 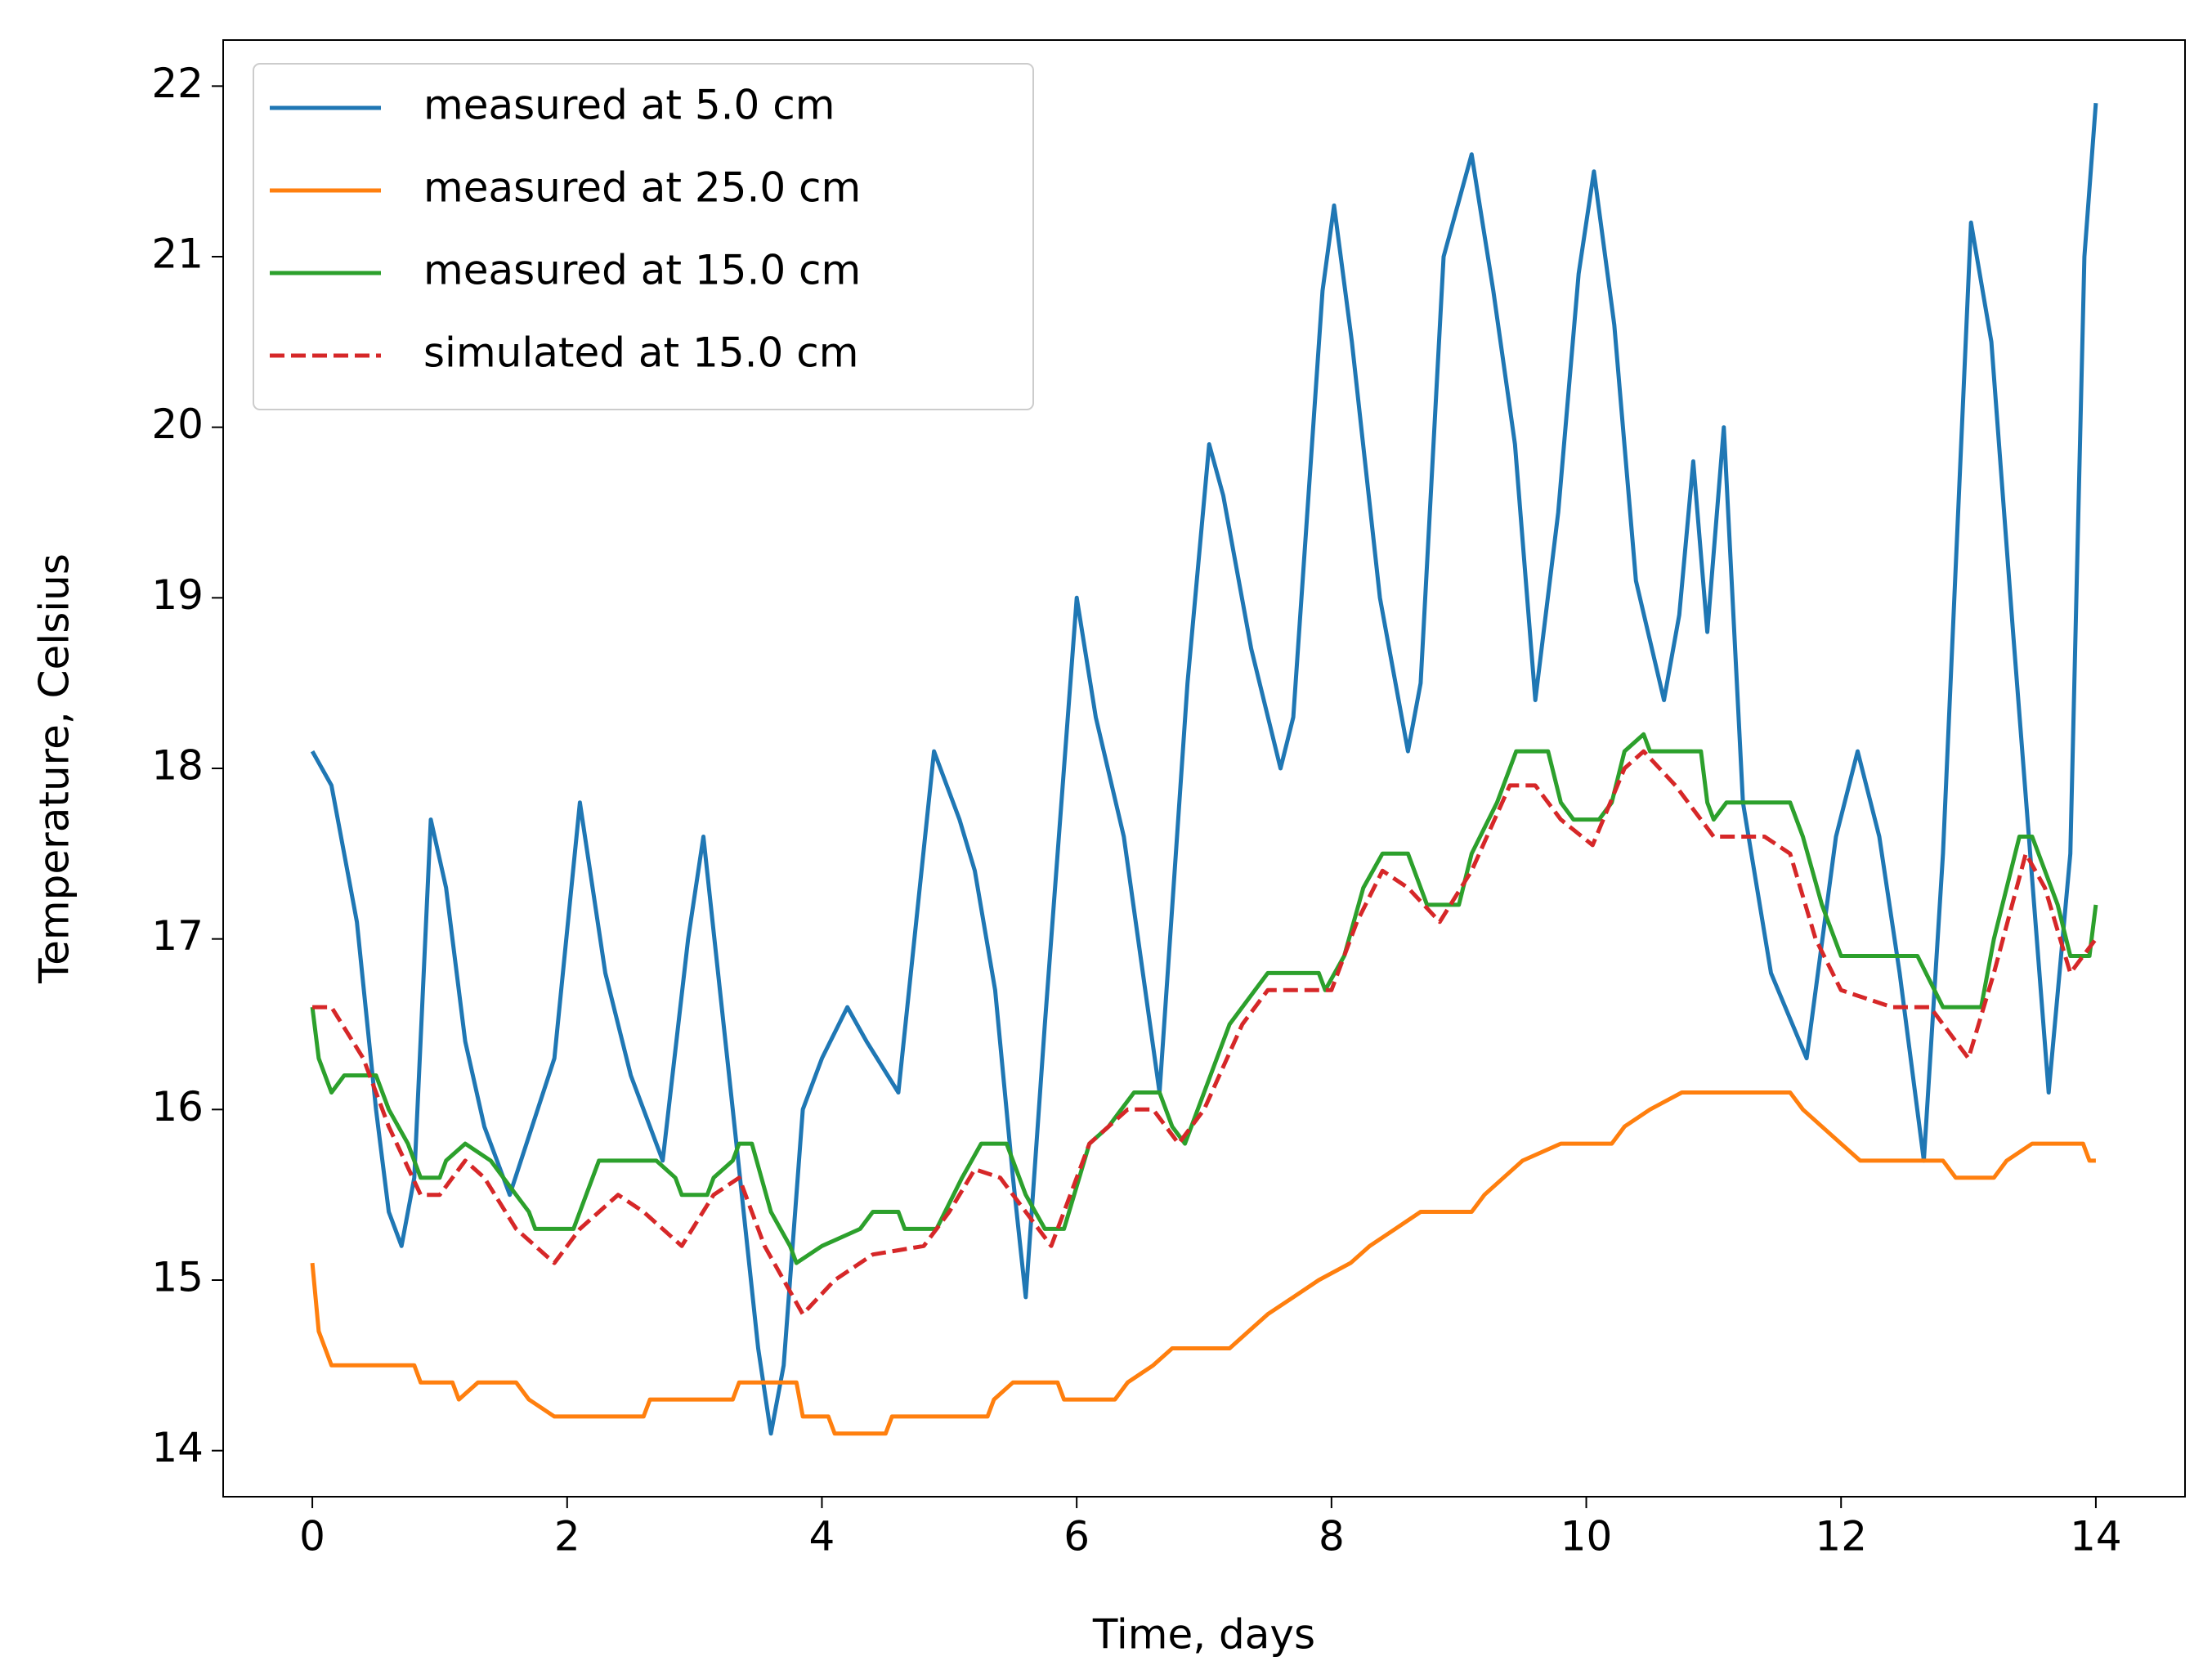 I want to click on y-tick-label: 17, so click(x=177, y=936).